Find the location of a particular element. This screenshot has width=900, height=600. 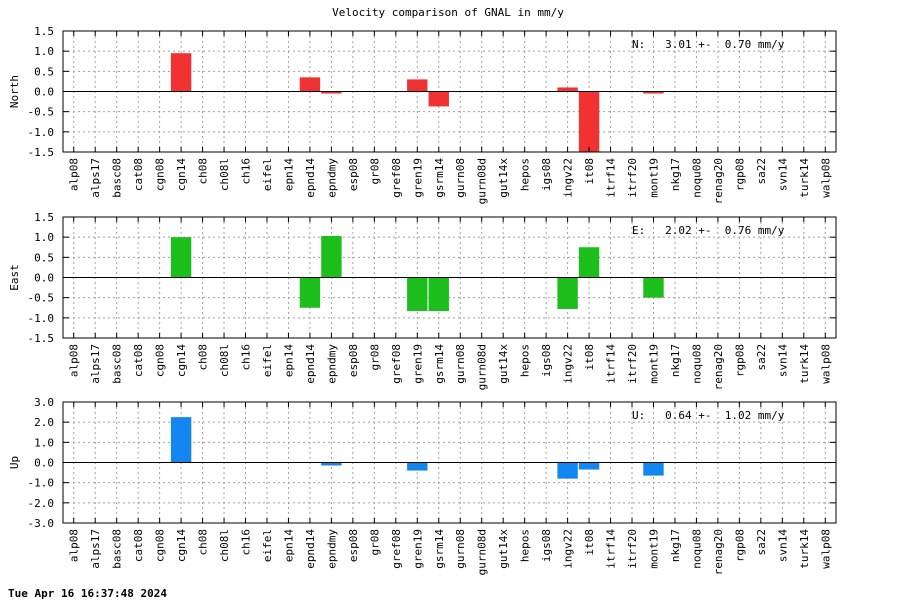

x-tick-label: renag20 is located at coordinates (718, 552).